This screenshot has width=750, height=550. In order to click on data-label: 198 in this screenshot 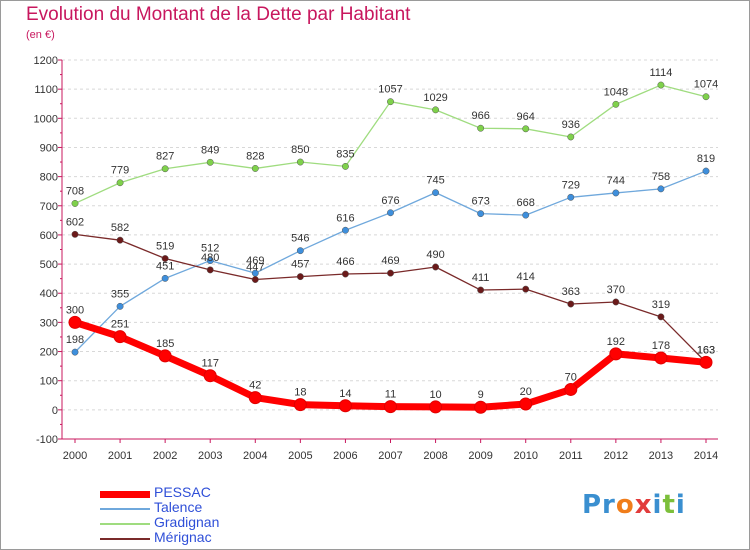, I will do `click(75, 340)`.